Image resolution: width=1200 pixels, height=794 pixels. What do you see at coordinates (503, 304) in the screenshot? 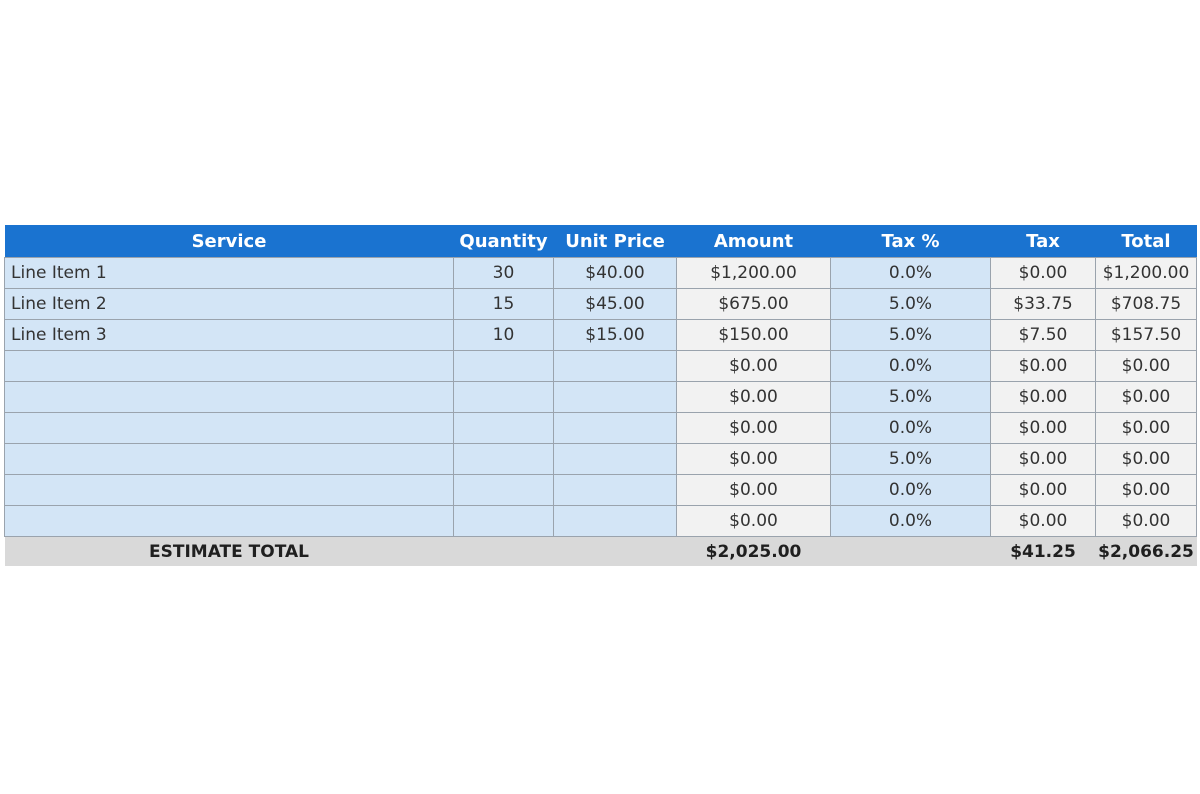
I see `quantity-cell: 15` at bounding box center [503, 304].